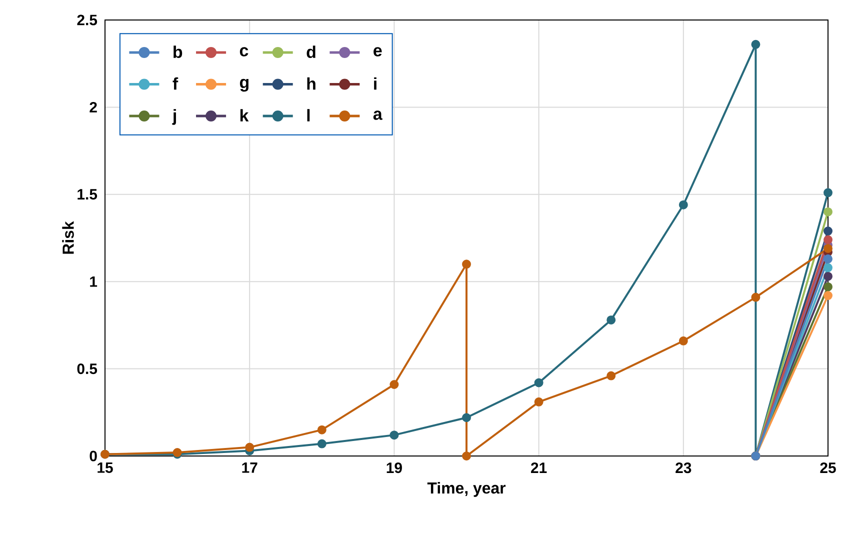  I want to click on x-tick-label: 19, so click(394, 468).